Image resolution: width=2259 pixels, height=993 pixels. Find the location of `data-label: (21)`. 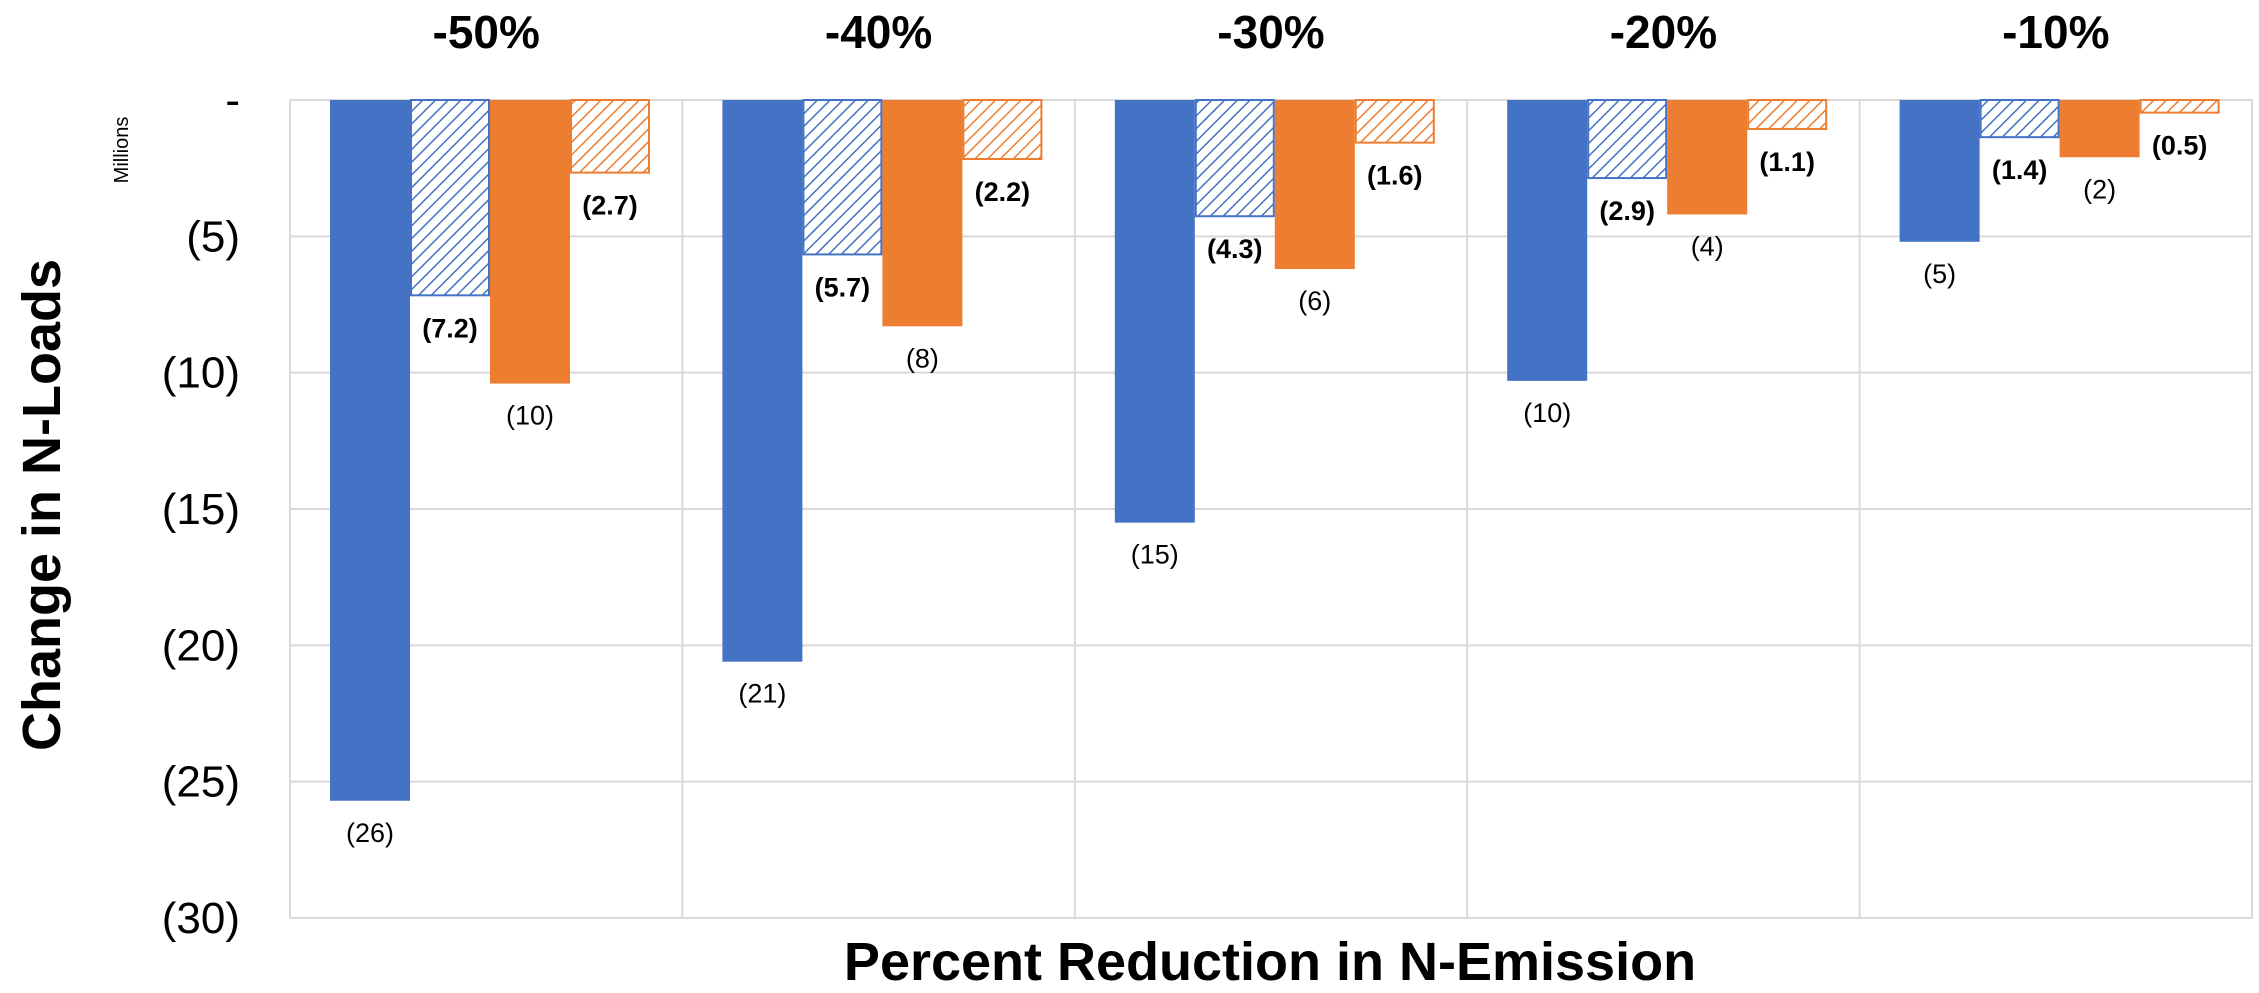

data-label: (21) is located at coordinates (762, 694).